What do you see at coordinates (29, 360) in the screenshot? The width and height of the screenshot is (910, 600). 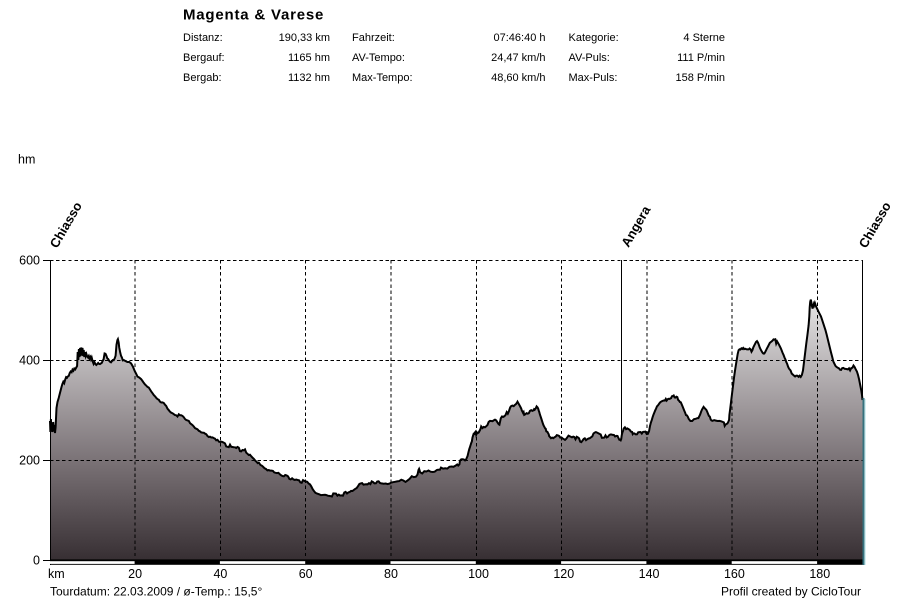 I see `svg-text: 400` at bounding box center [29, 360].